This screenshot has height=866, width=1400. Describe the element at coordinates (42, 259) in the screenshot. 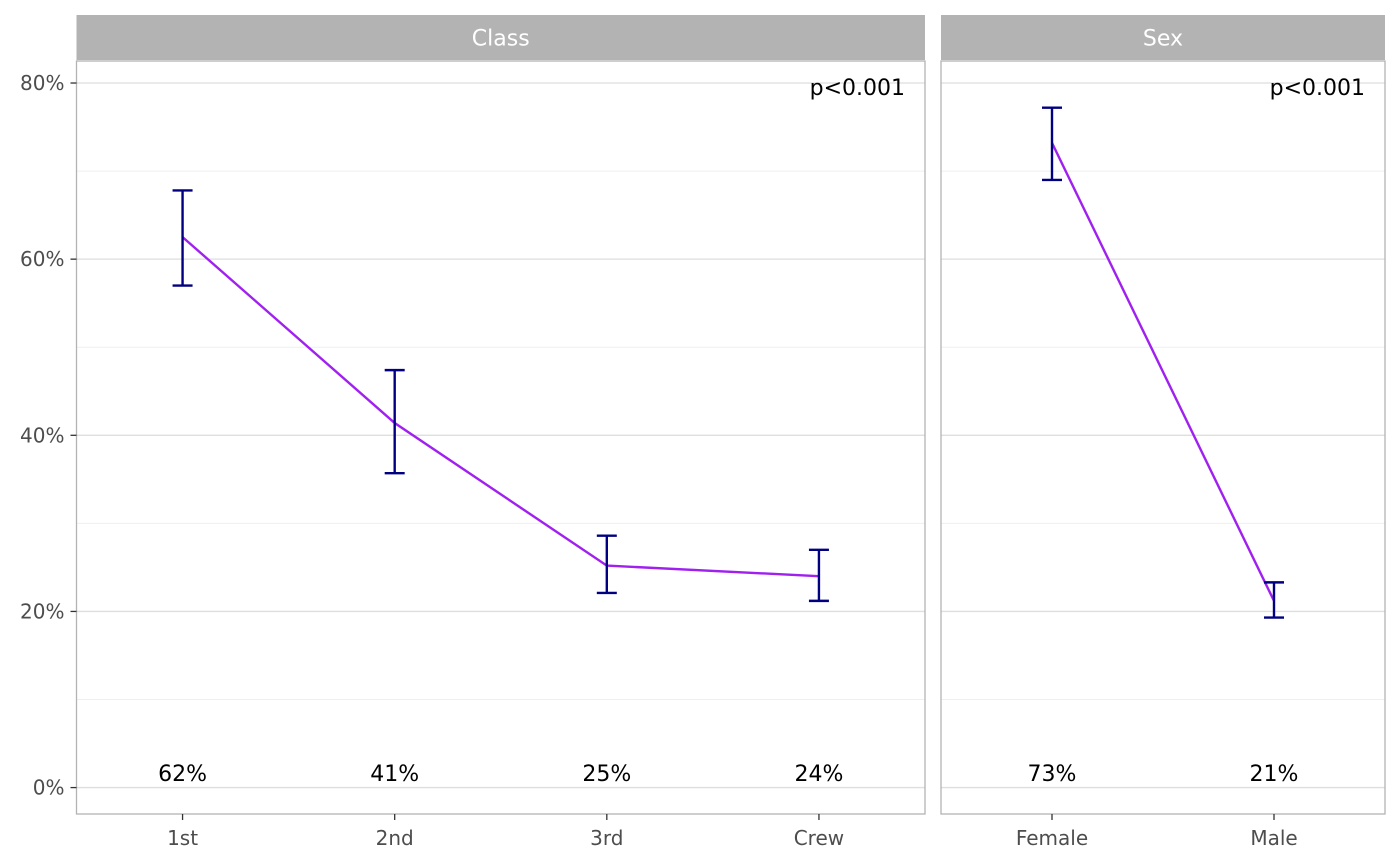

I see `y-tick-label: 60%` at that location.